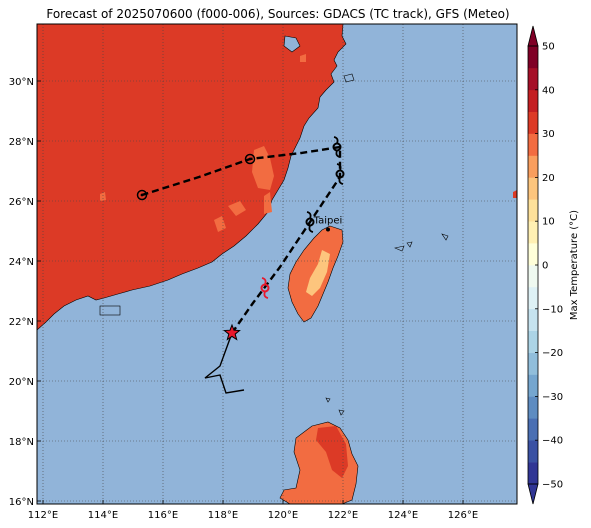  What do you see at coordinates (463, 515) in the screenshot?
I see `x-tick-label: 126°E` at bounding box center [463, 515].